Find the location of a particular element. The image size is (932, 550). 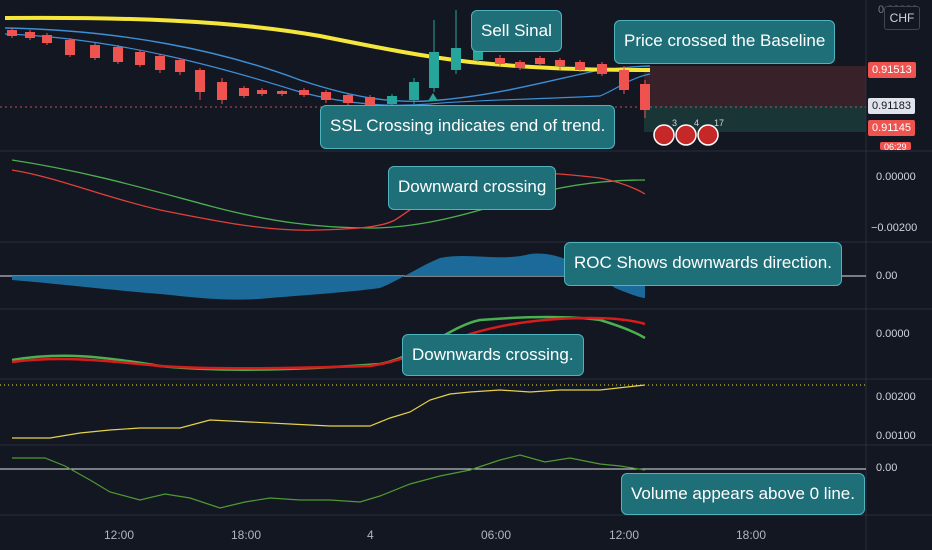

currency-toggle-button: CHF is located at coordinates (902, 18).